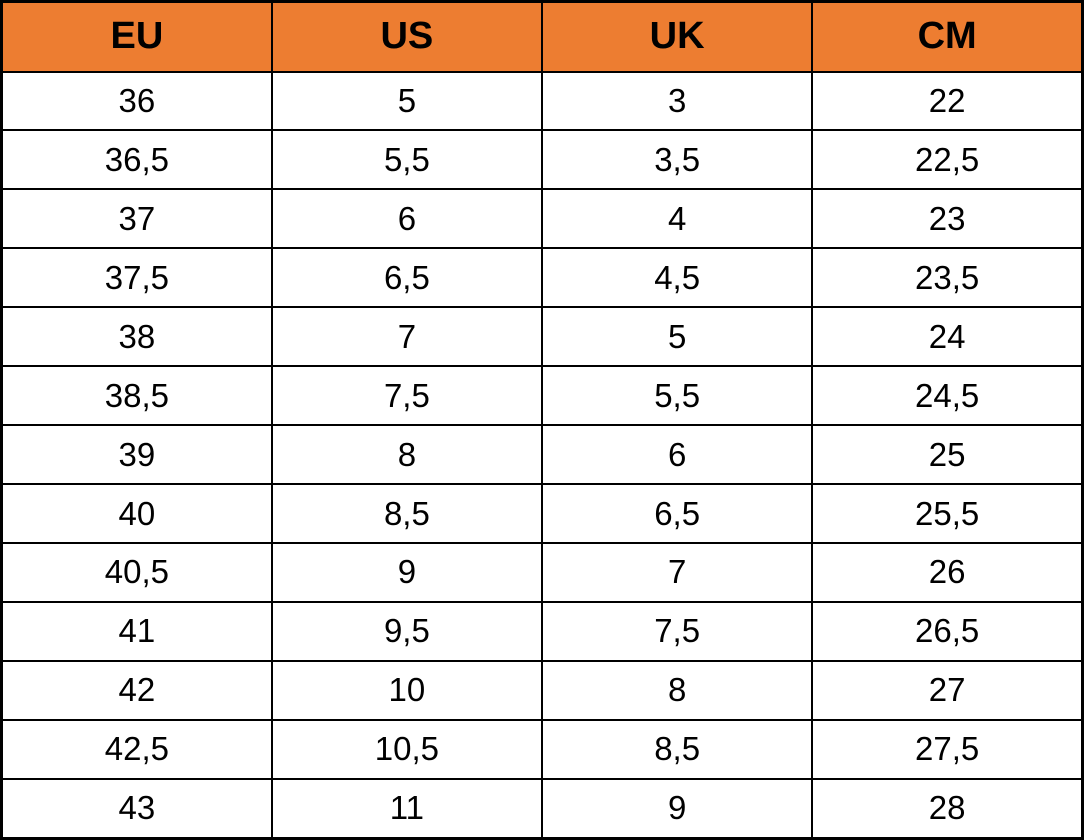 This screenshot has height=840, width=1084. Describe the element at coordinates (677, 219) in the screenshot. I see `table-cell: 4` at that location.